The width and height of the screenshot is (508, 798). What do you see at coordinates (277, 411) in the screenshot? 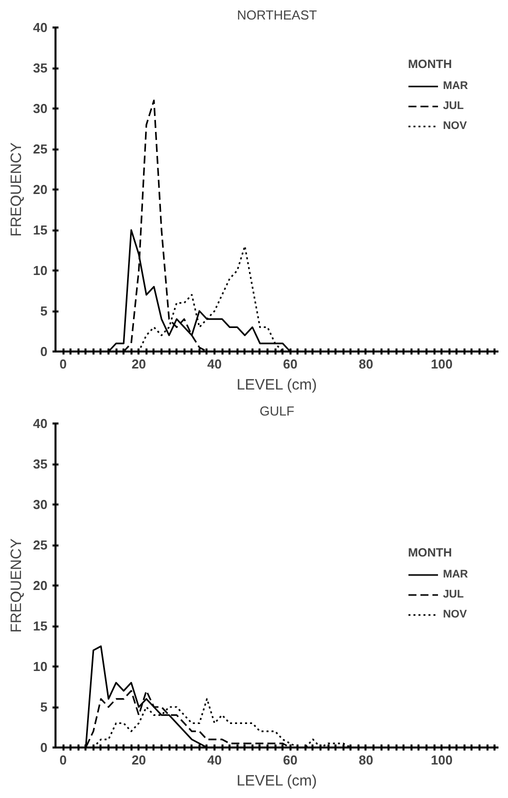
I see `chart-title: GULF` at bounding box center [277, 411].